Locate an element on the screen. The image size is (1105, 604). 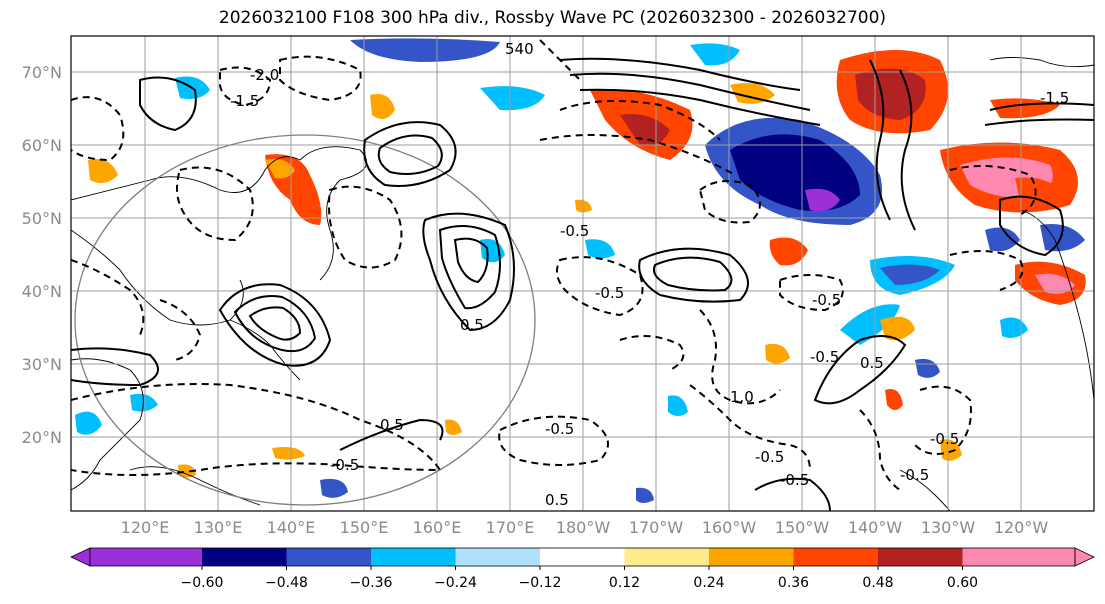
lat-label: 20°N is located at coordinates (42, 437).